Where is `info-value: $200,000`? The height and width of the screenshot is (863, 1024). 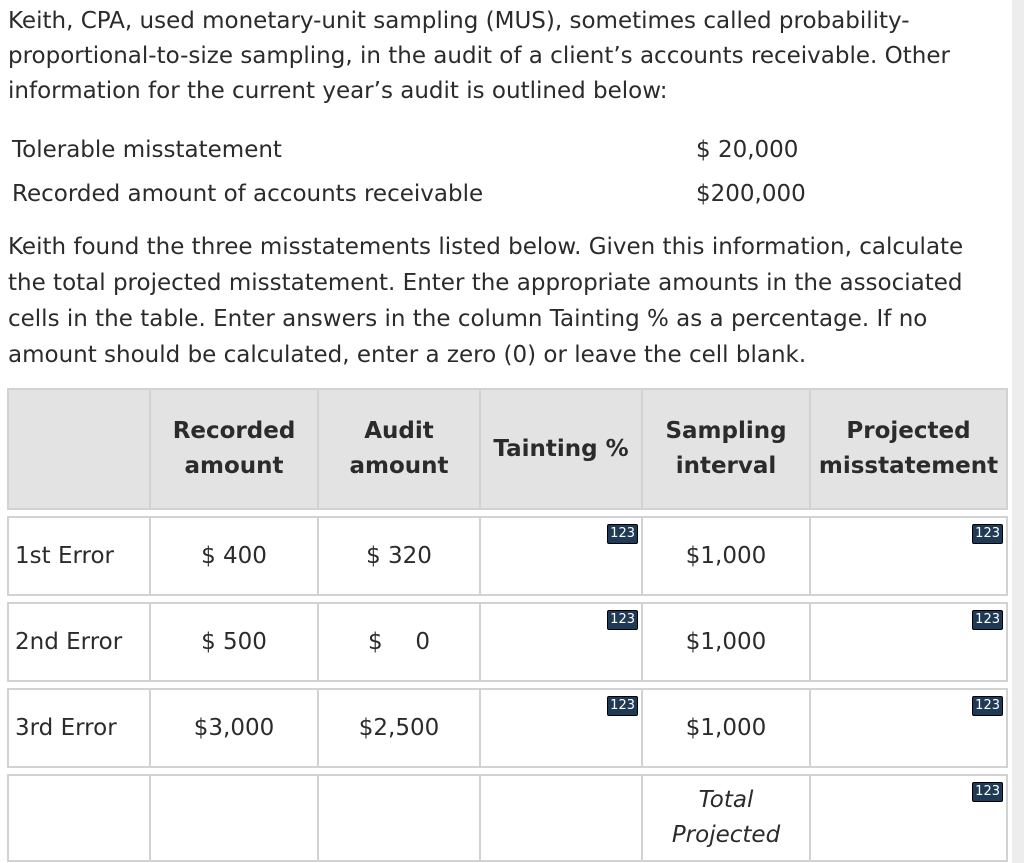 info-value: $200,000 is located at coordinates (751, 194).